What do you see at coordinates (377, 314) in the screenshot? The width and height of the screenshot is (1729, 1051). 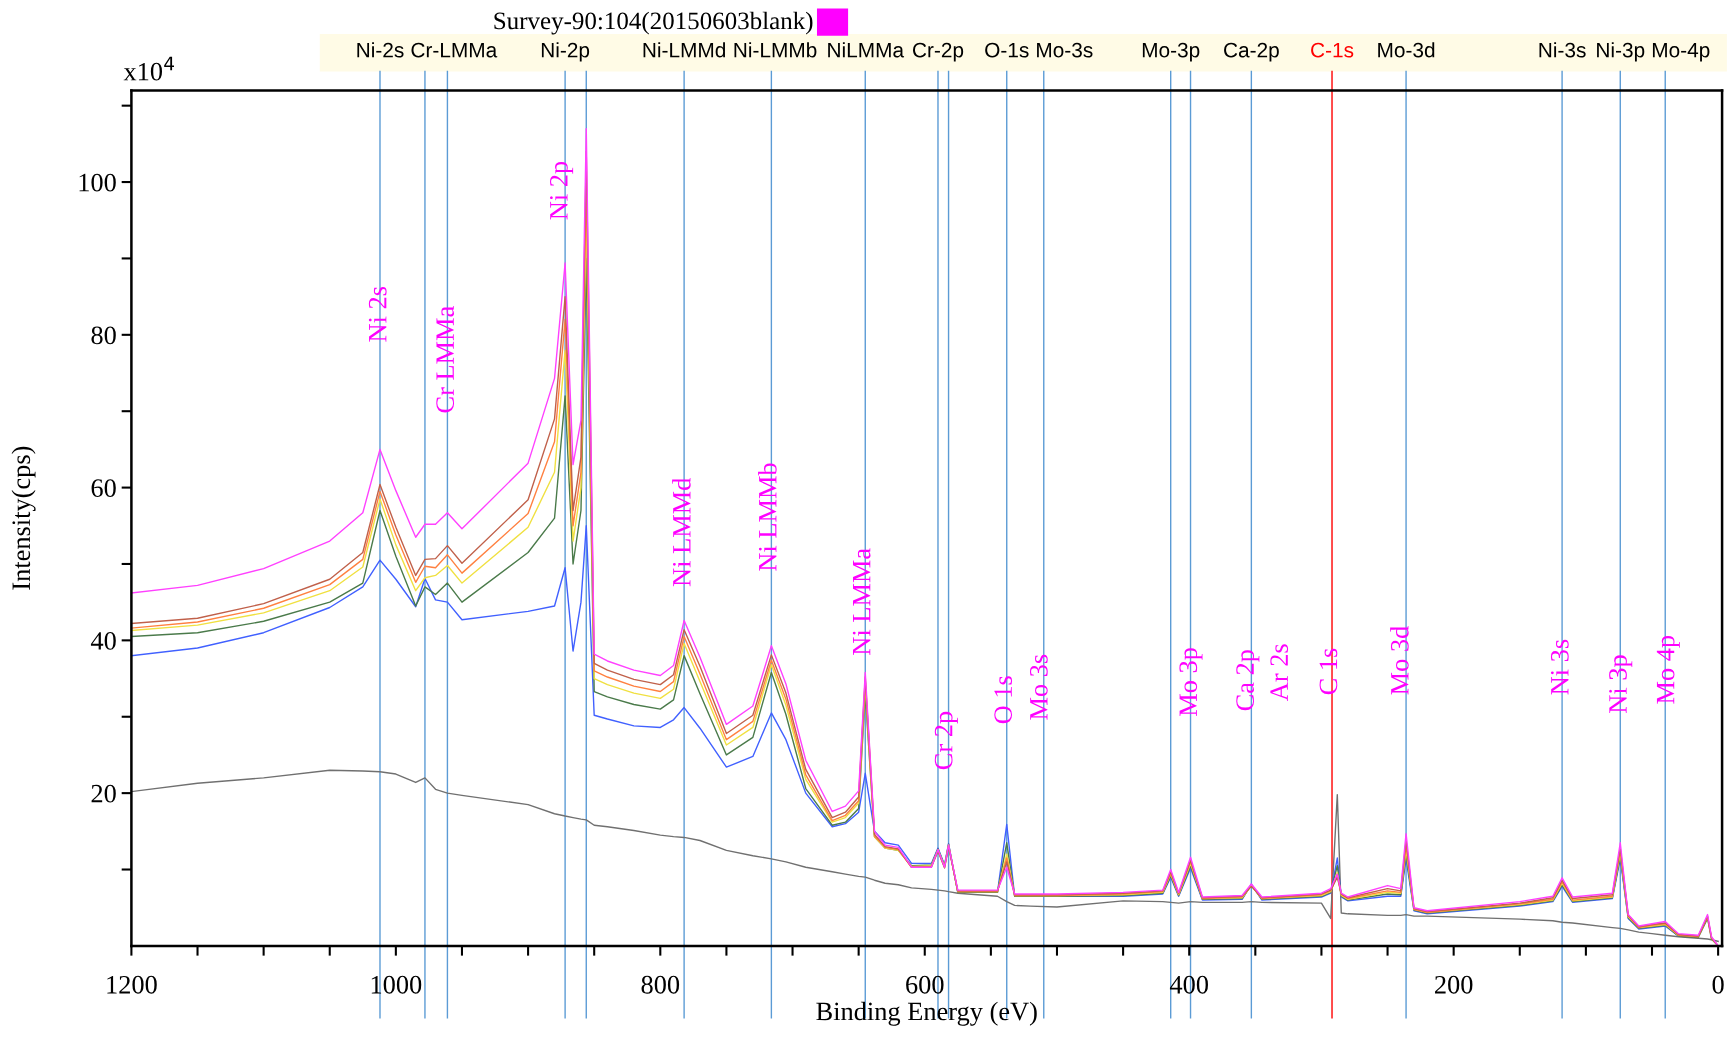 I see `annotation: Ni 2s` at bounding box center [377, 314].